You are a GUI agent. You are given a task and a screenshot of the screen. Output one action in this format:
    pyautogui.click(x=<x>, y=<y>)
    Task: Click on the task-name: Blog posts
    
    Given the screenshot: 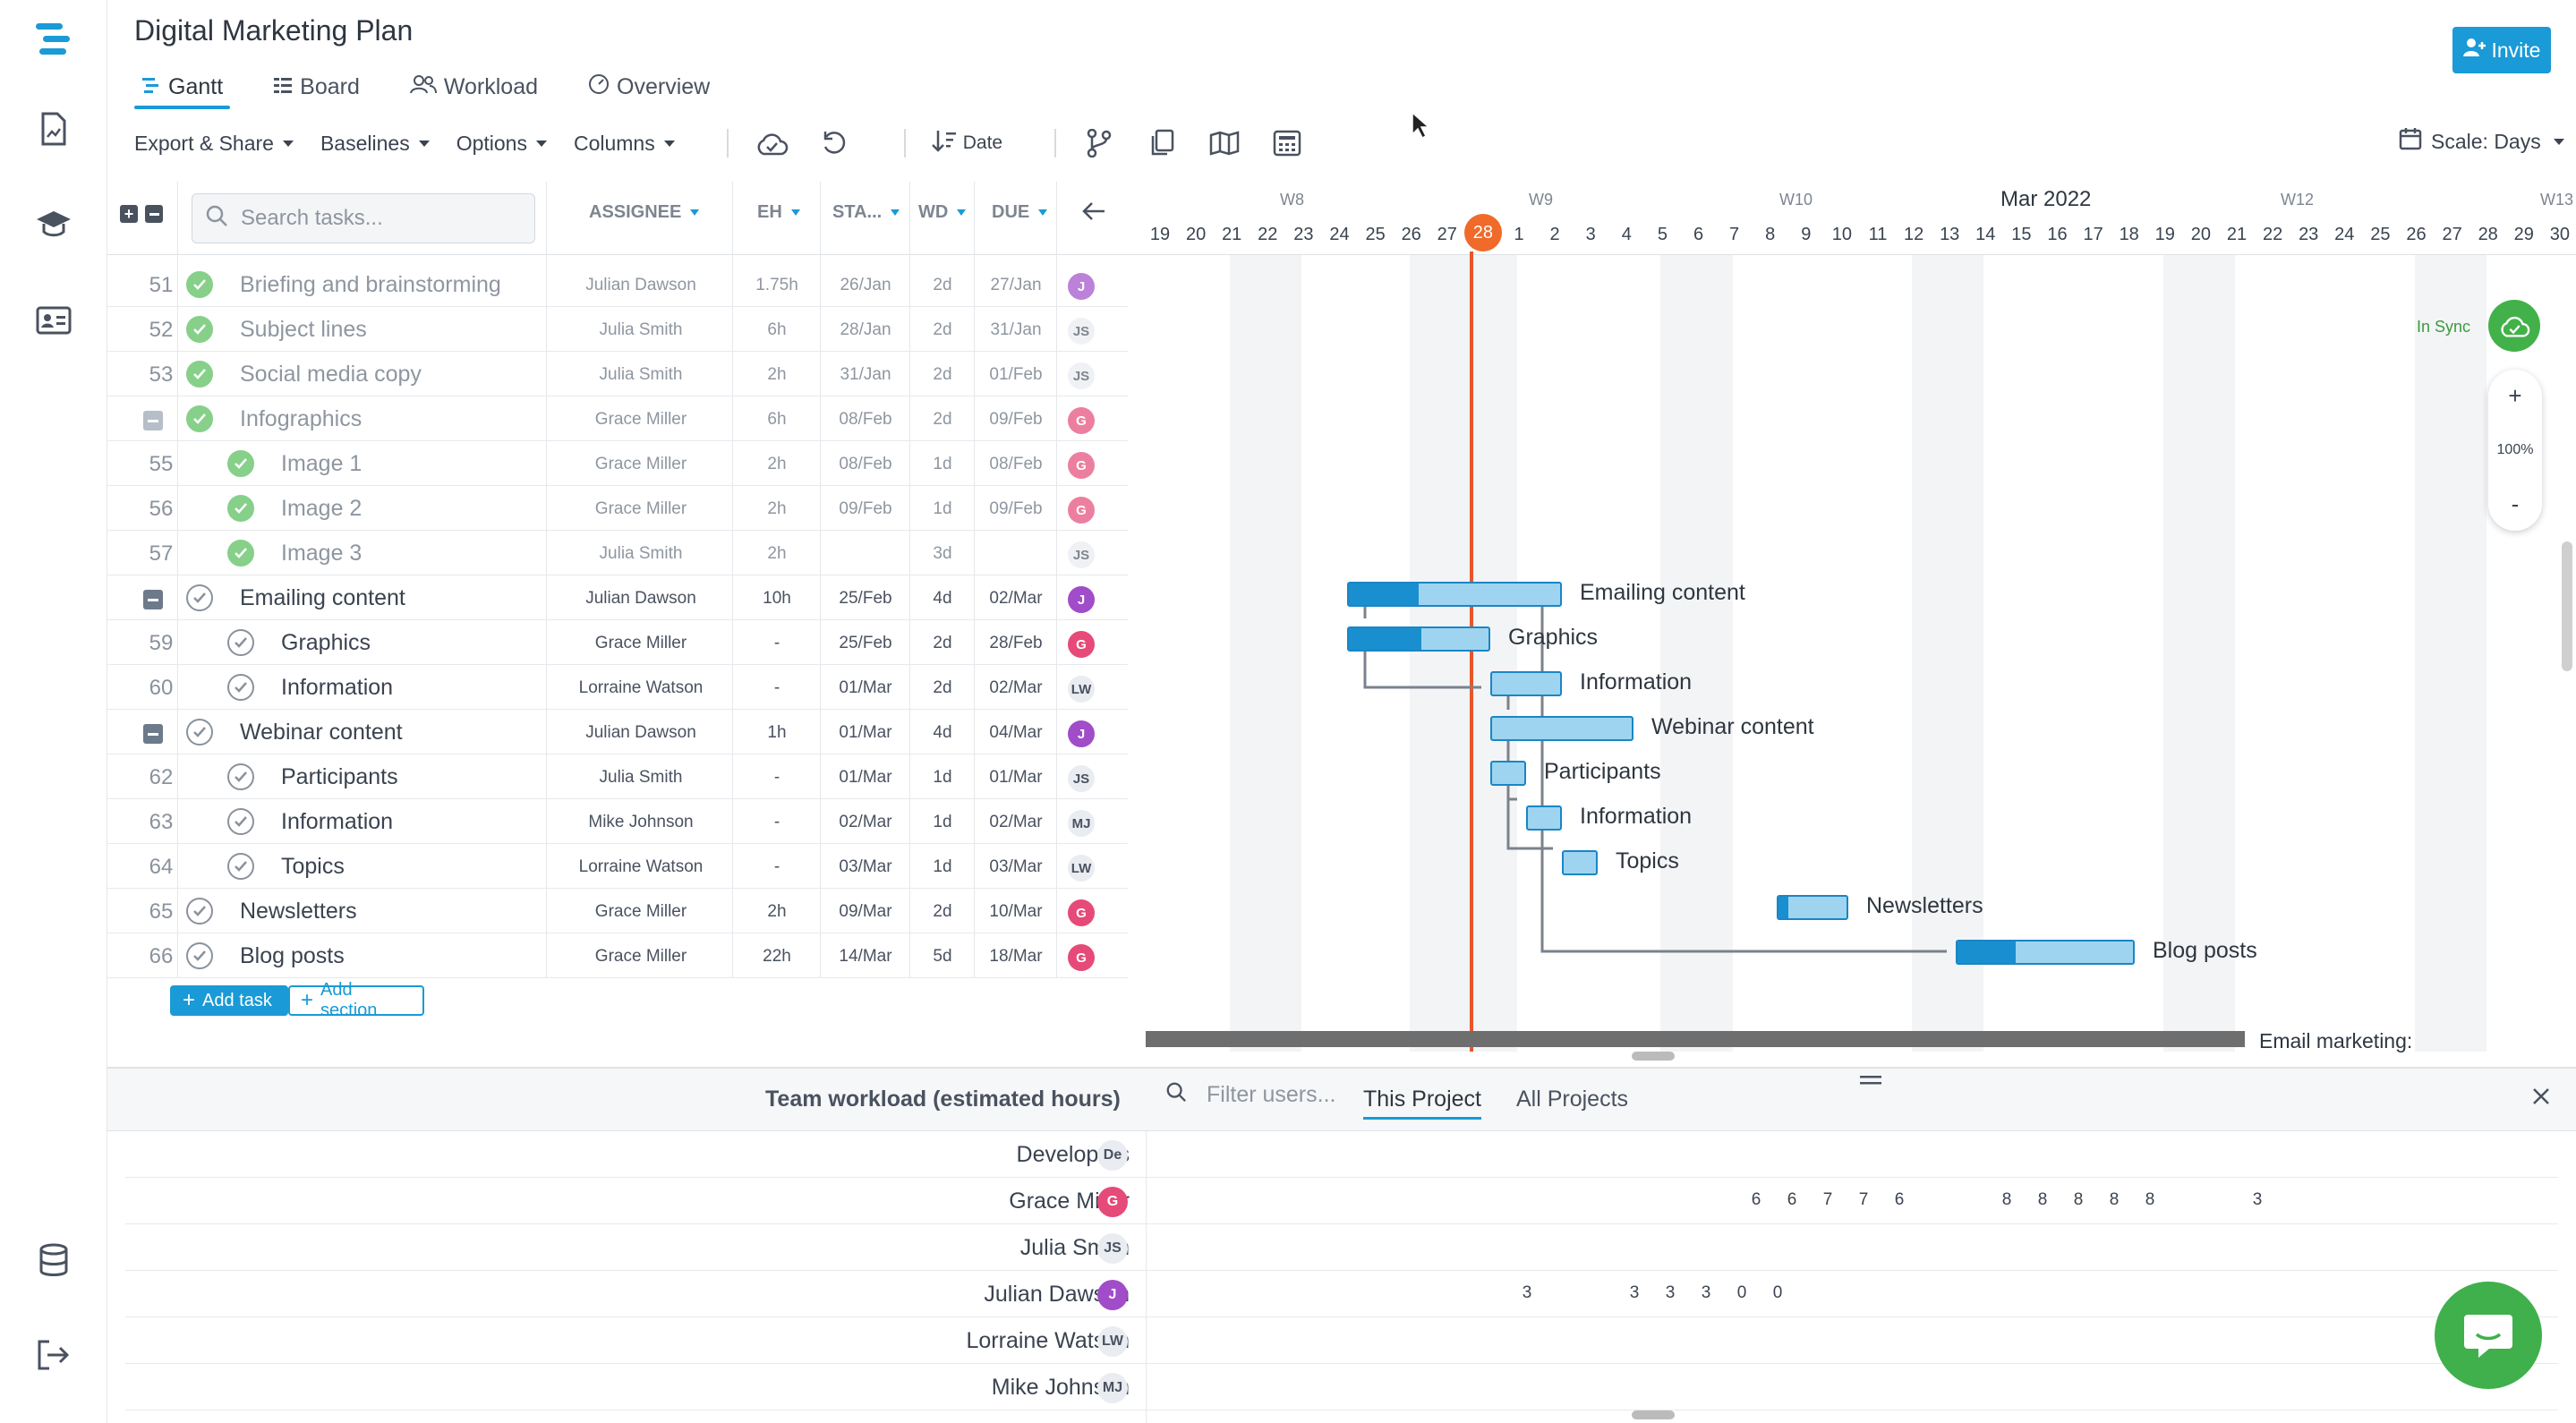 What is the action you would take?
    pyautogui.click(x=292, y=955)
    